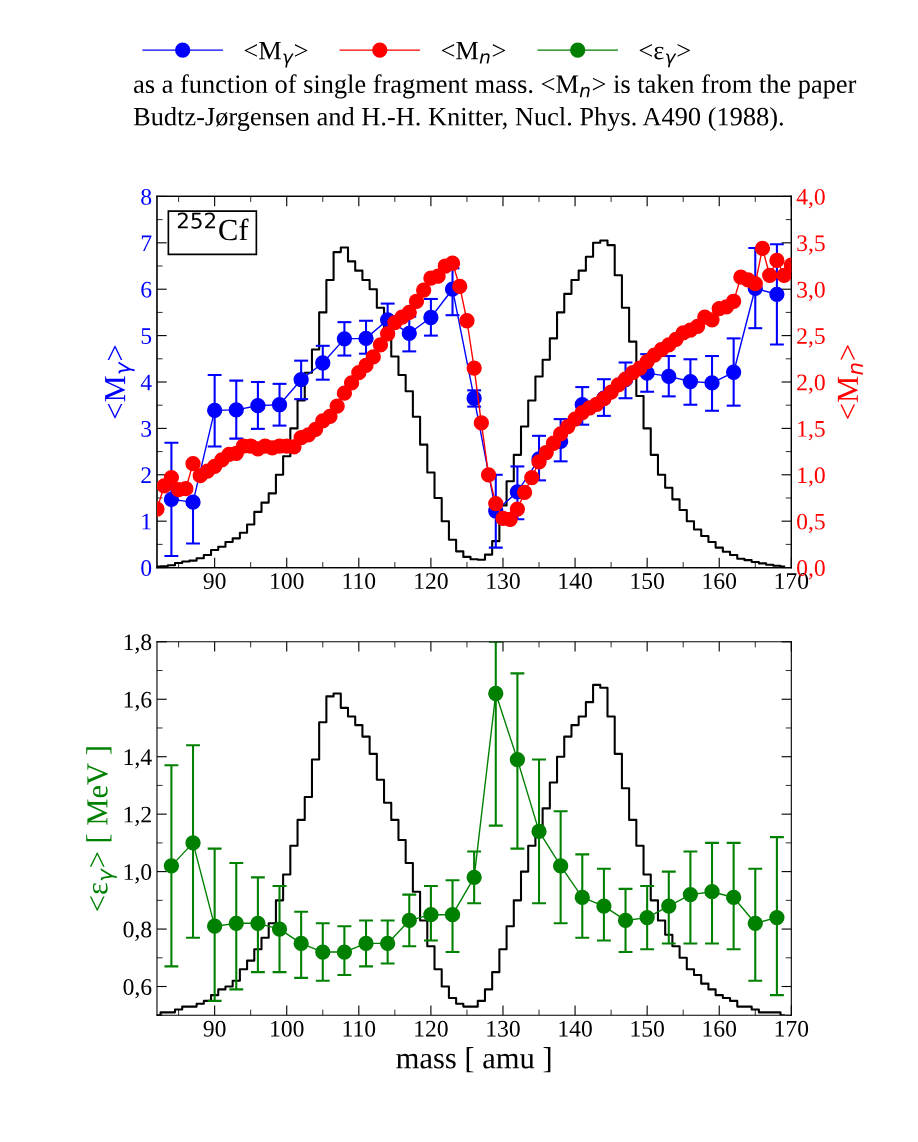 This screenshot has width=918, height=1142. Describe the element at coordinates (138, 874) in the screenshot. I see `y-tick-label: 1,0` at that location.